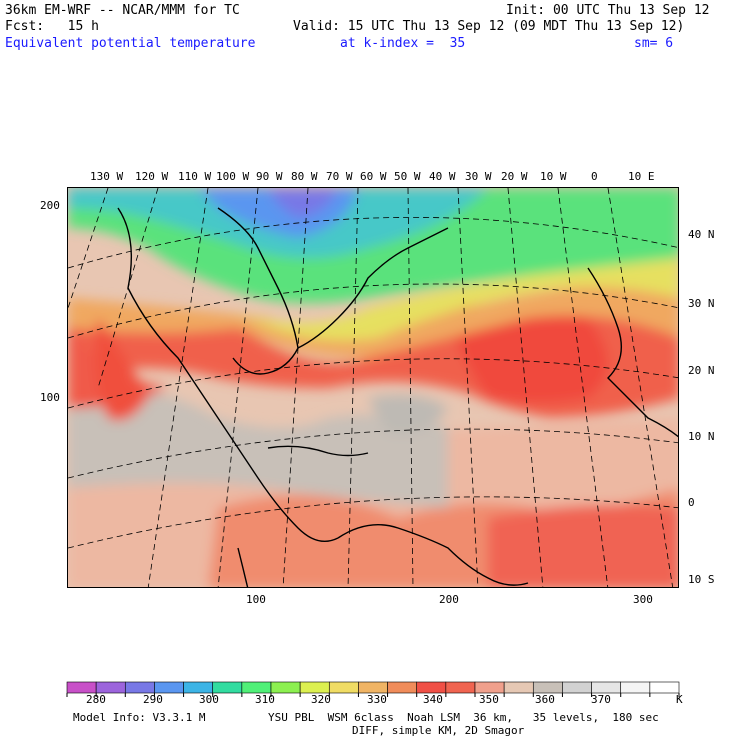 Image resolution: width=740 pixels, height=740 pixels. I want to click on colorbar-canvas, so click(373, 689).